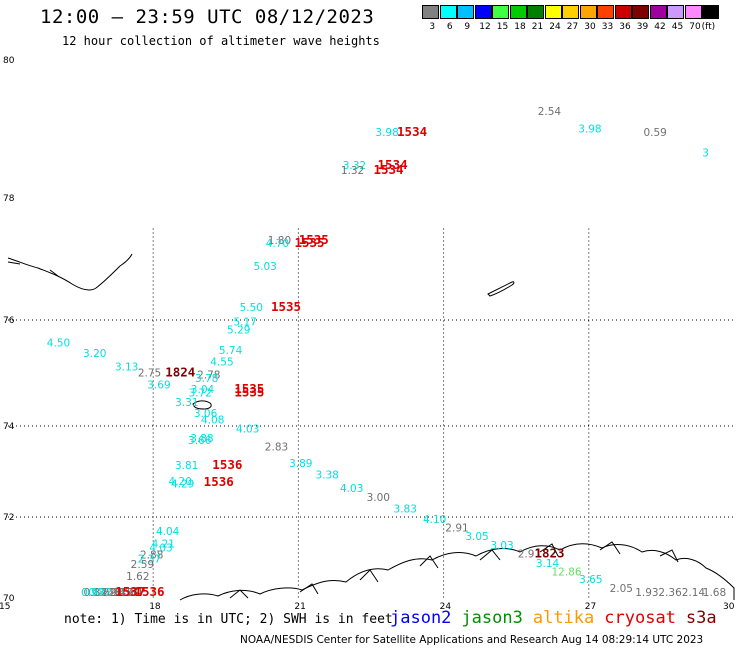 Image resolution: width=740 pixels, height=650 pixels. What do you see at coordinates (354, 166) in the screenshot?
I see `wave-height-value: 3.32` at bounding box center [354, 166].